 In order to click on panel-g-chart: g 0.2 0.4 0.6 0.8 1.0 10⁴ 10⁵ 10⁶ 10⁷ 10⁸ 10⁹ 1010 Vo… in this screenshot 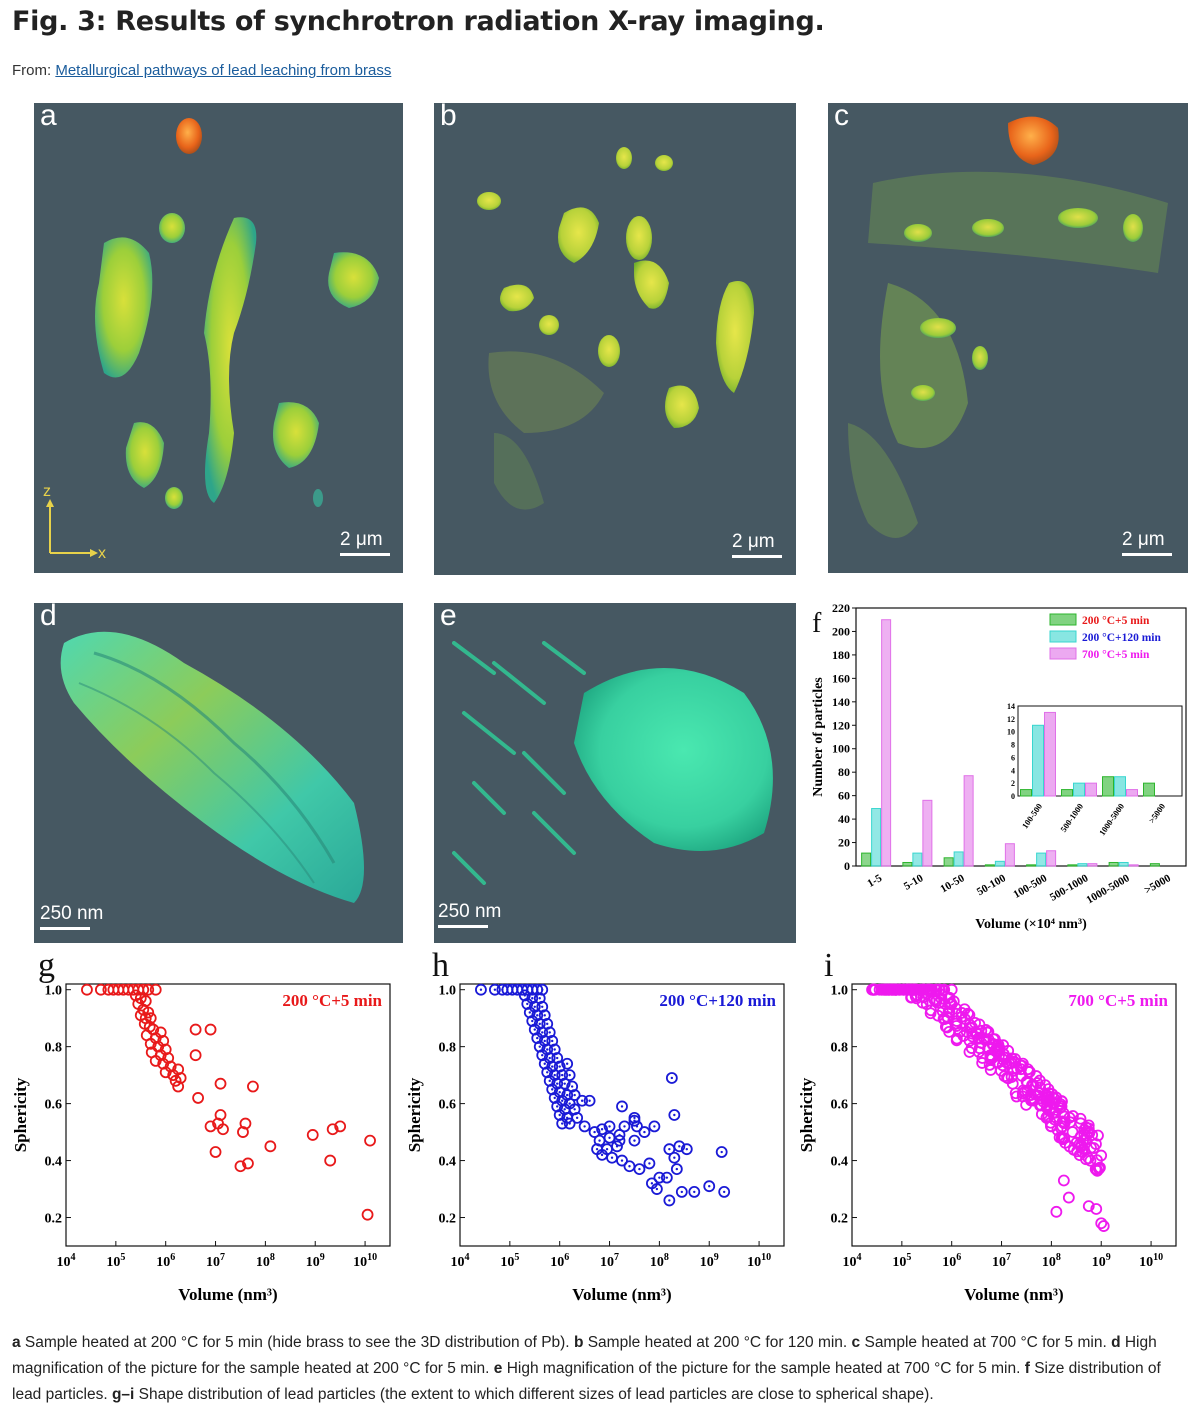, I will do `click(204, 1129)`.